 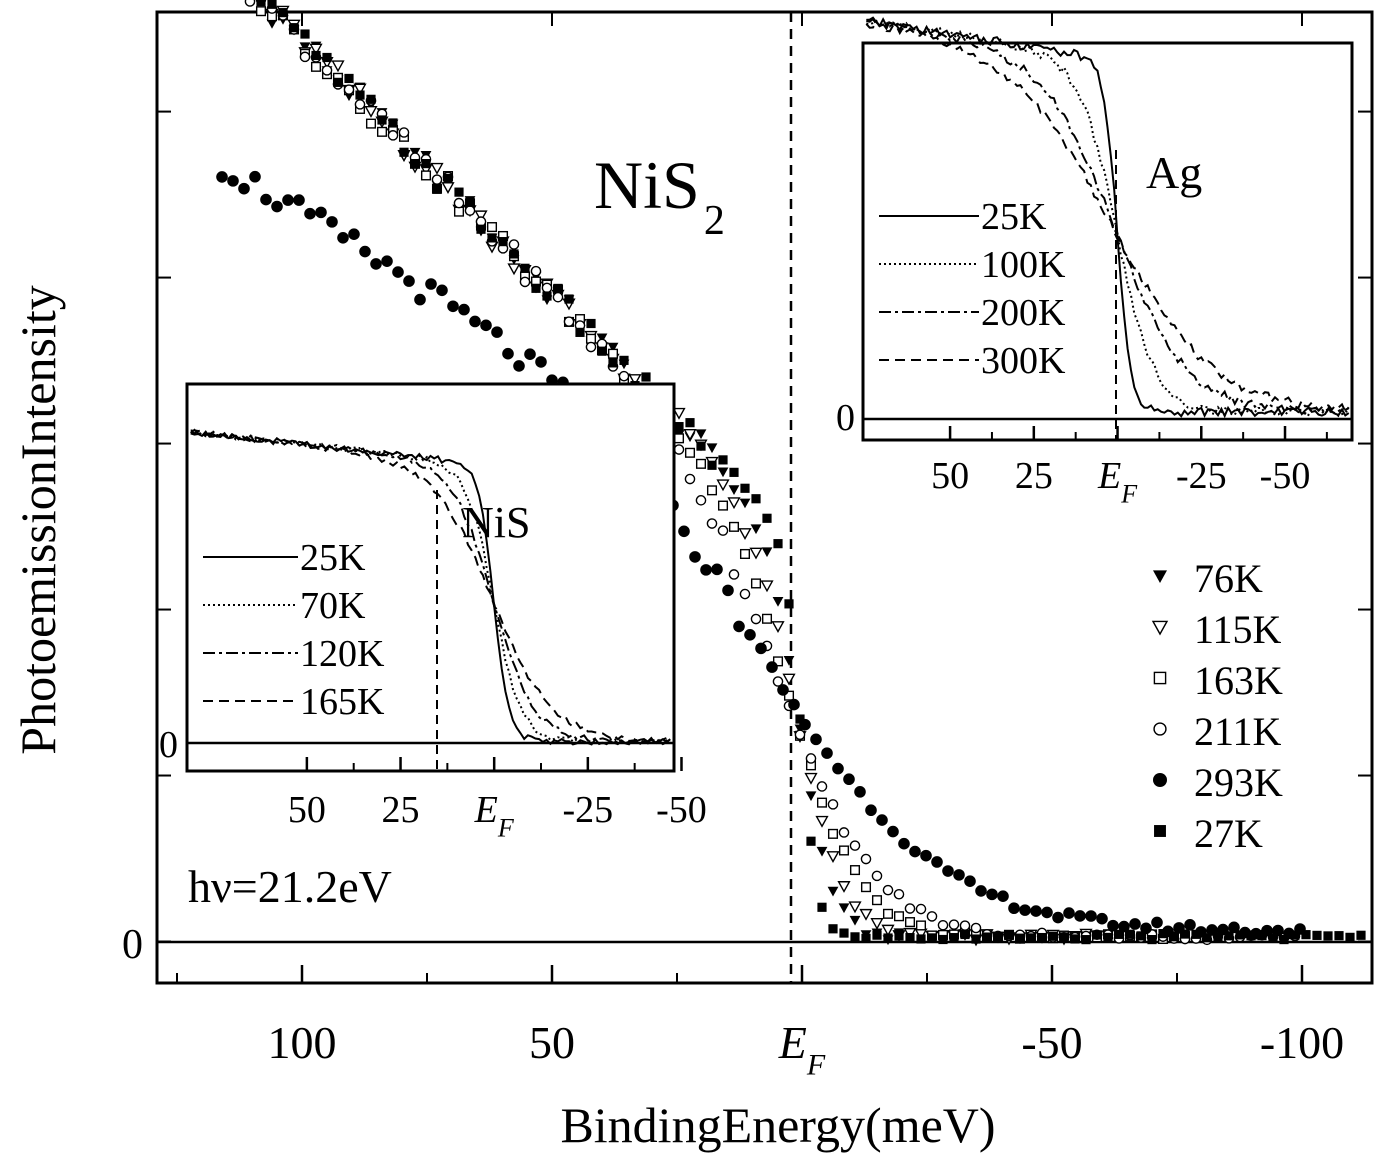 What do you see at coordinates (290, 886) in the screenshot?
I see `photon-energy-annotation: hν=21.2eV` at bounding box center [290, 886].